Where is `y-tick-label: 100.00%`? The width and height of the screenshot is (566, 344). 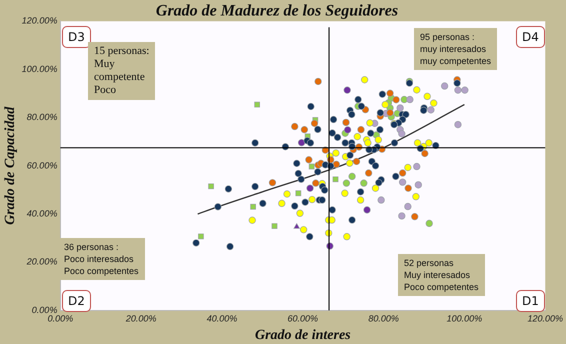
y-tick-label: 100.00% is located at coordinates (40, 69).